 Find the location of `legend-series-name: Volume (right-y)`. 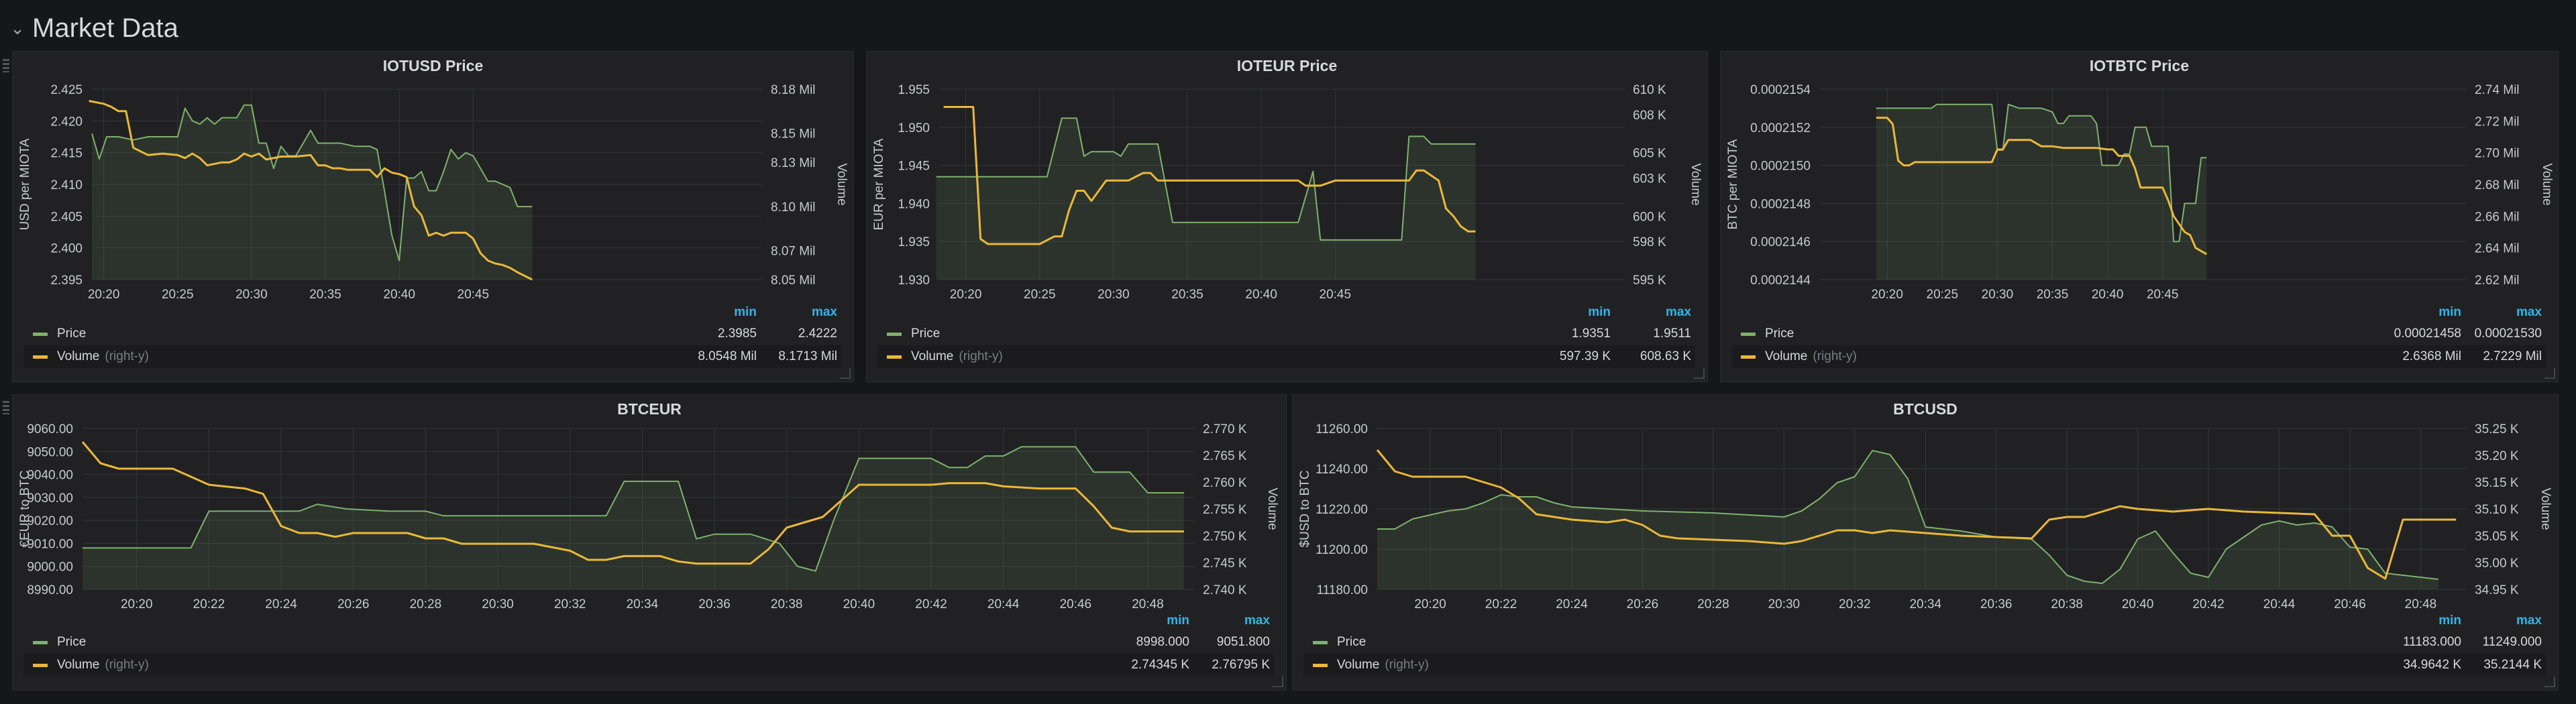

legend-series-name: Volume (right-y) is located at coordinates (1861, 665).